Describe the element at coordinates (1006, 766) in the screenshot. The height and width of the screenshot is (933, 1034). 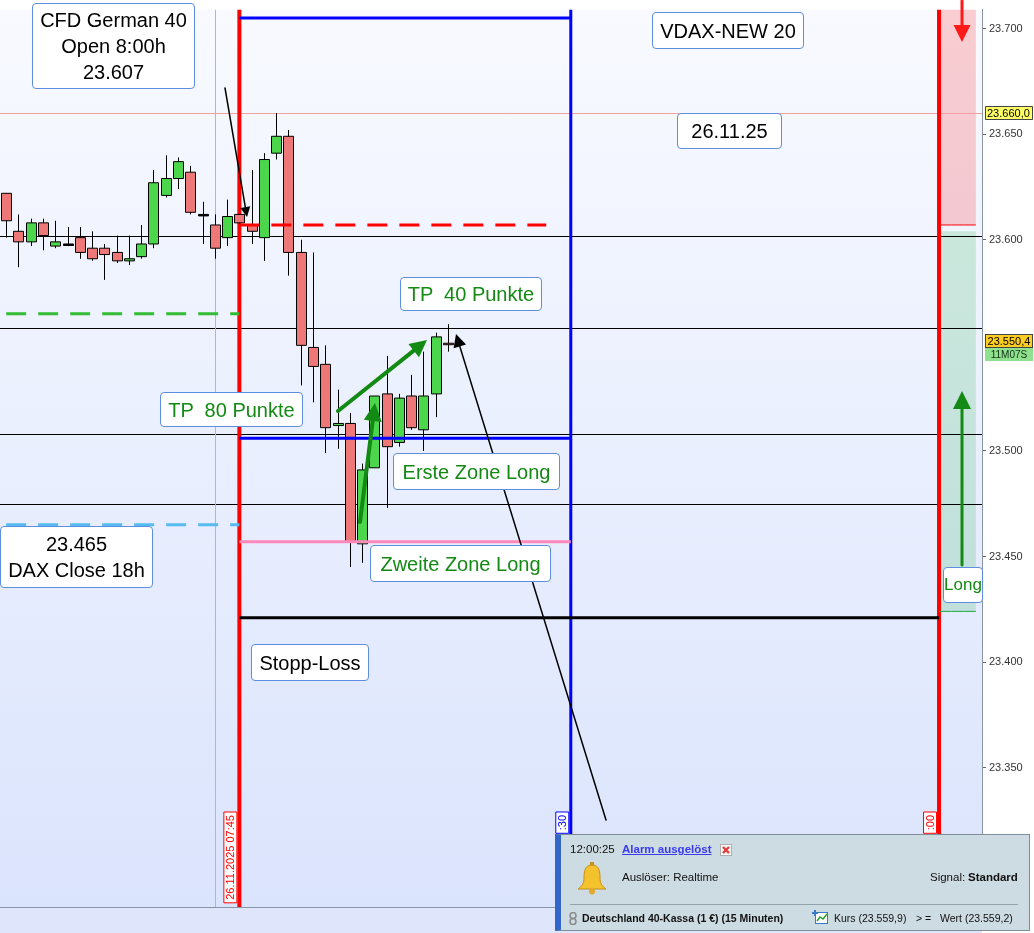
I see `y-tick-label: 23.350` at that location.